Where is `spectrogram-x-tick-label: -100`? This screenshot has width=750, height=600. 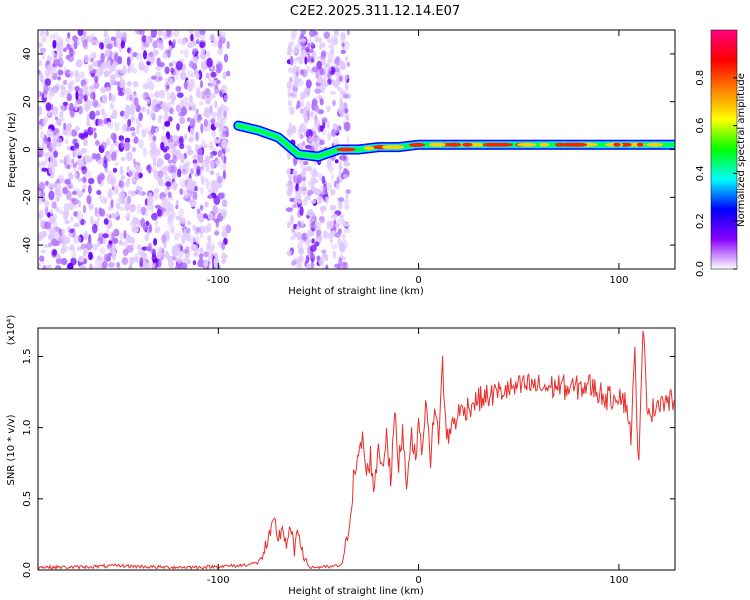
spectrogram-x-tick-label: -100 is located at coordinates (218, 280).